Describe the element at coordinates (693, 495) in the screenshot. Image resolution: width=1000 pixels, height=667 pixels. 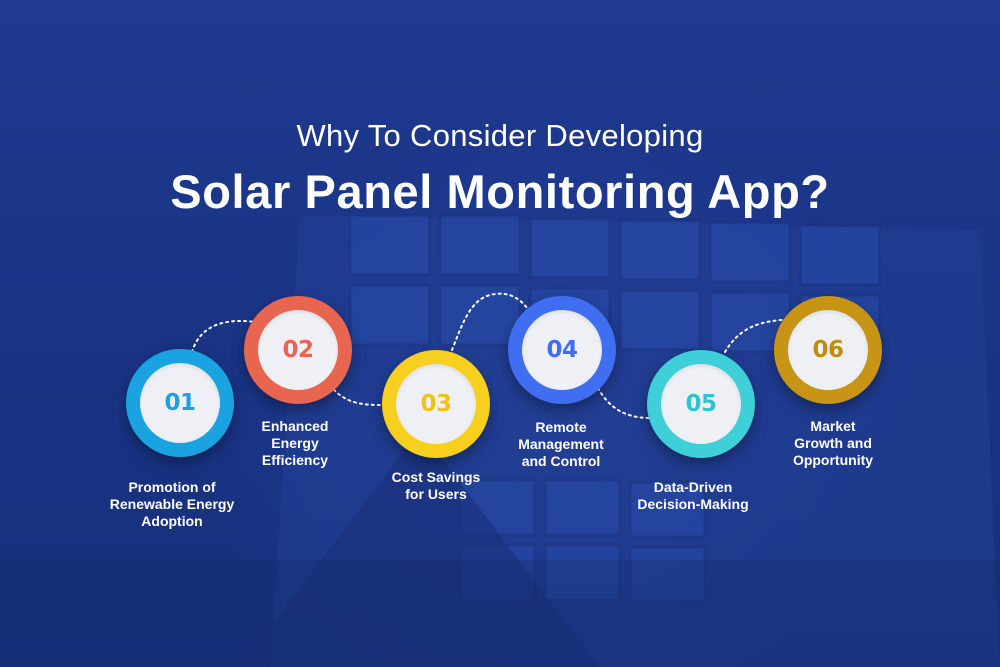
I see `step-05-label: Data-Driven Decision-Making` at that location.